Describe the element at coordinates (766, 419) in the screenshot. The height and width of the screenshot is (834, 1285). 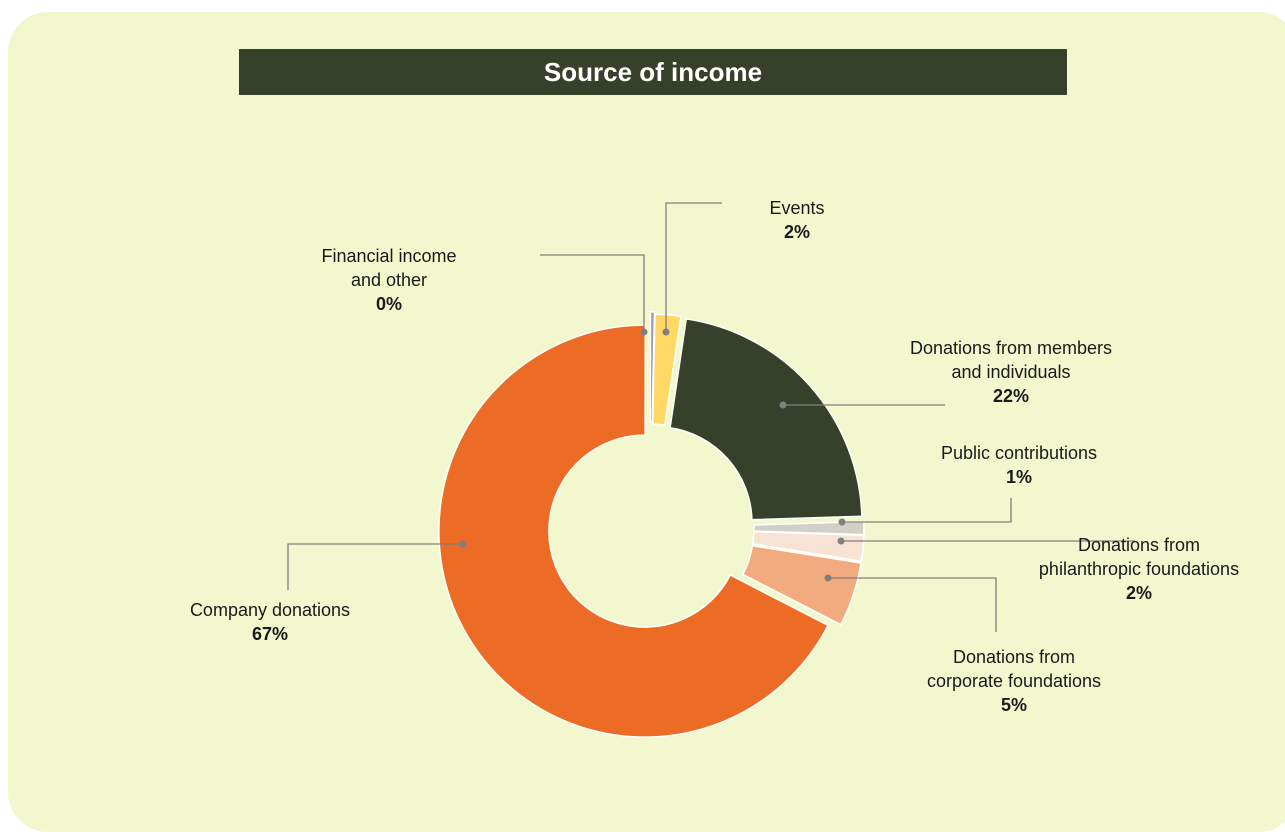
I see `slice-donations-from-members-and-individuals` at that location.